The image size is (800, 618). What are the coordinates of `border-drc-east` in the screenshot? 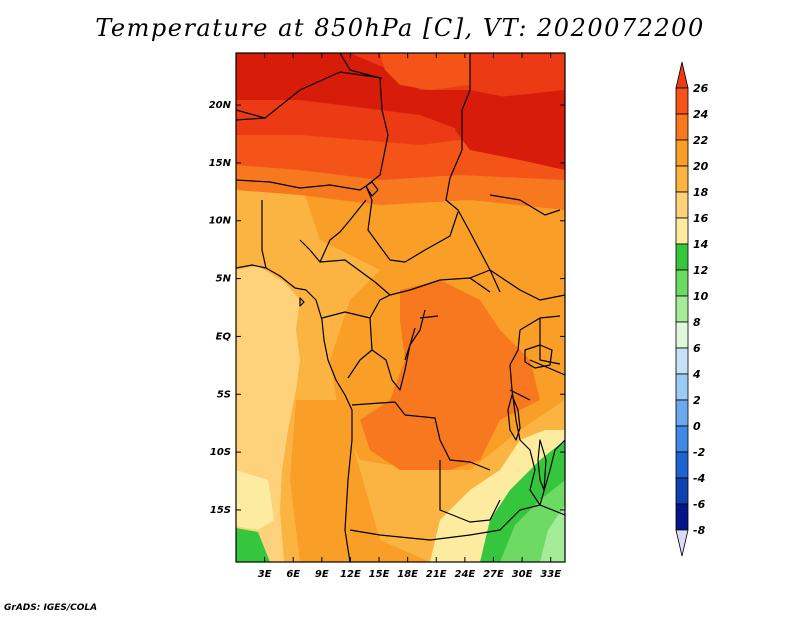 It's located at (515, 385).